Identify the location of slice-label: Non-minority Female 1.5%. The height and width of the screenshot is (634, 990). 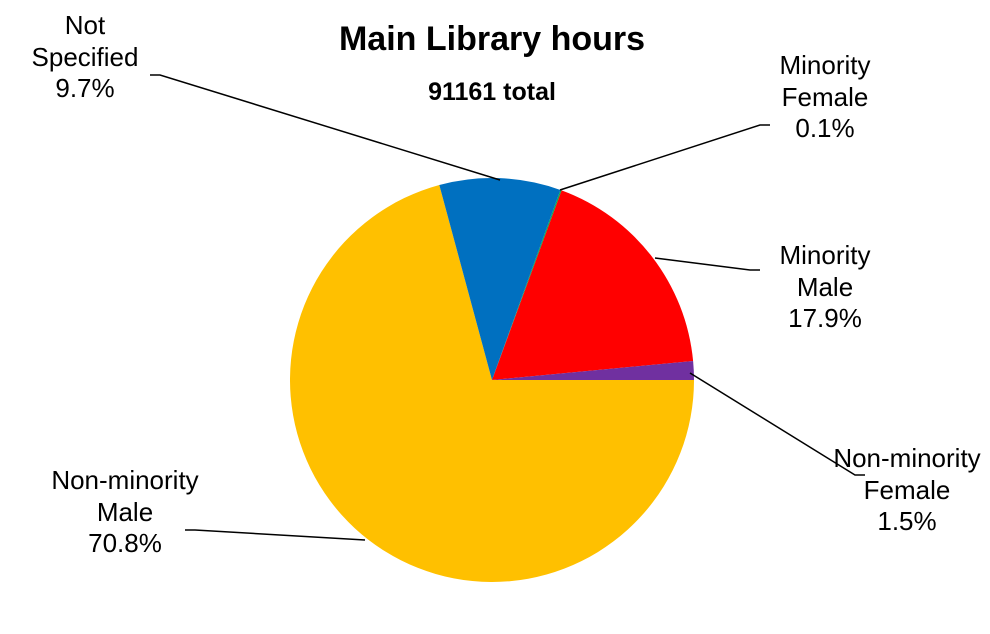
(907, 490).